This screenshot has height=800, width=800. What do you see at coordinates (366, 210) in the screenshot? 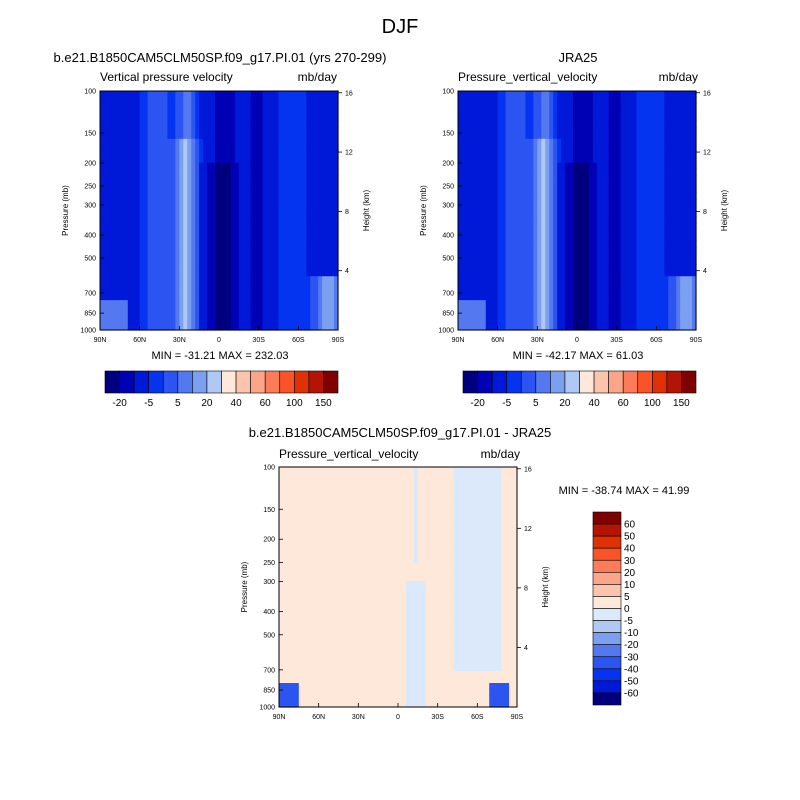
I see `y-right-axis-label: Height (km)` at bounding box center [366, 210].